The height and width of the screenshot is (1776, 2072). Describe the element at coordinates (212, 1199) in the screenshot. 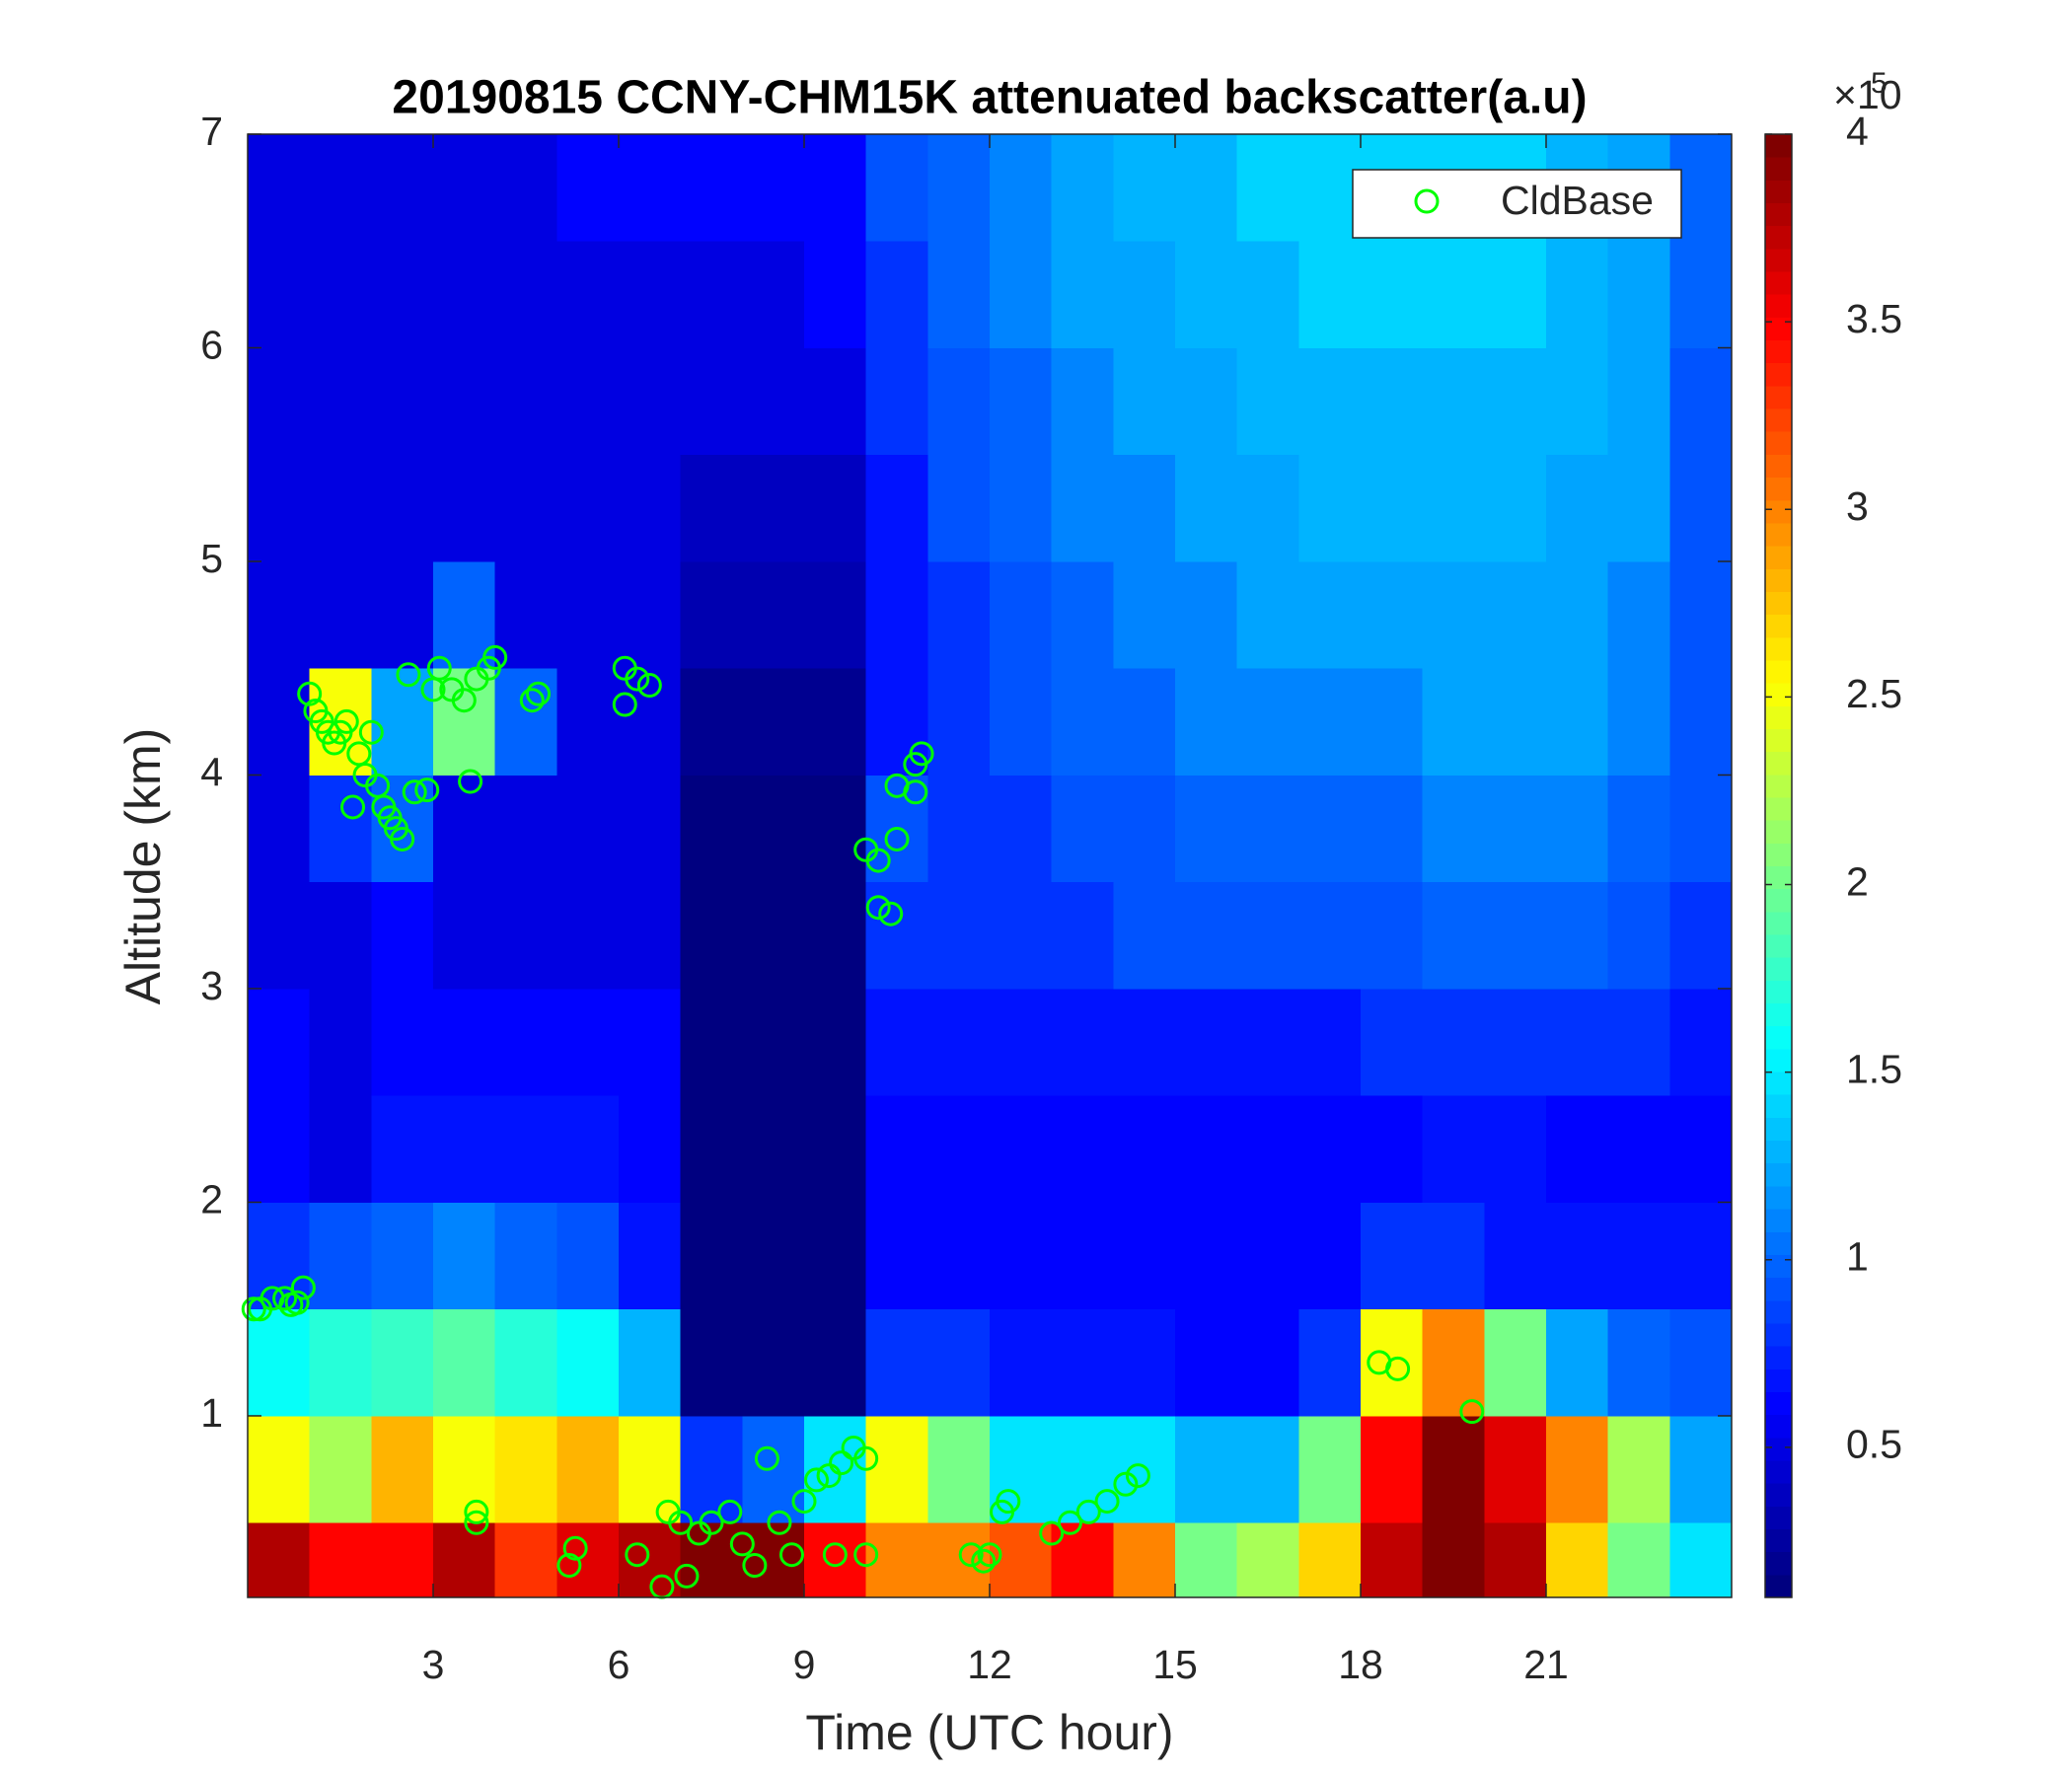

I see `y-tick-label: 2` at that location.